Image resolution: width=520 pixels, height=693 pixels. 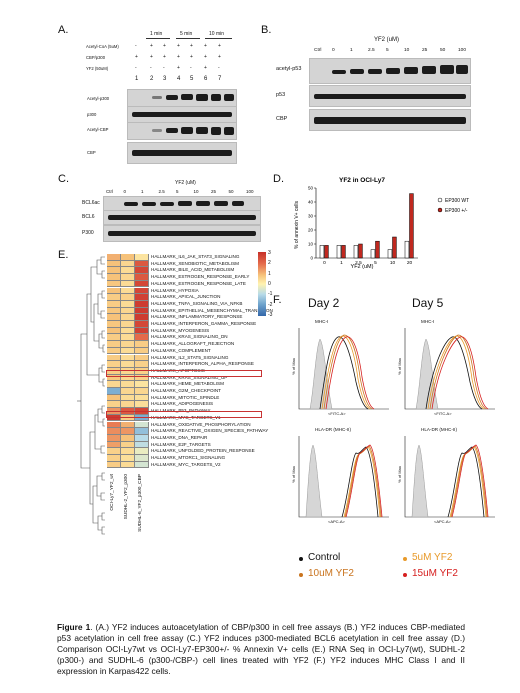 I want to click on heatmap-row-label: HALLMARK_IL6_JAK_STAT3_SIGNALING, so click(x=195, y=256).